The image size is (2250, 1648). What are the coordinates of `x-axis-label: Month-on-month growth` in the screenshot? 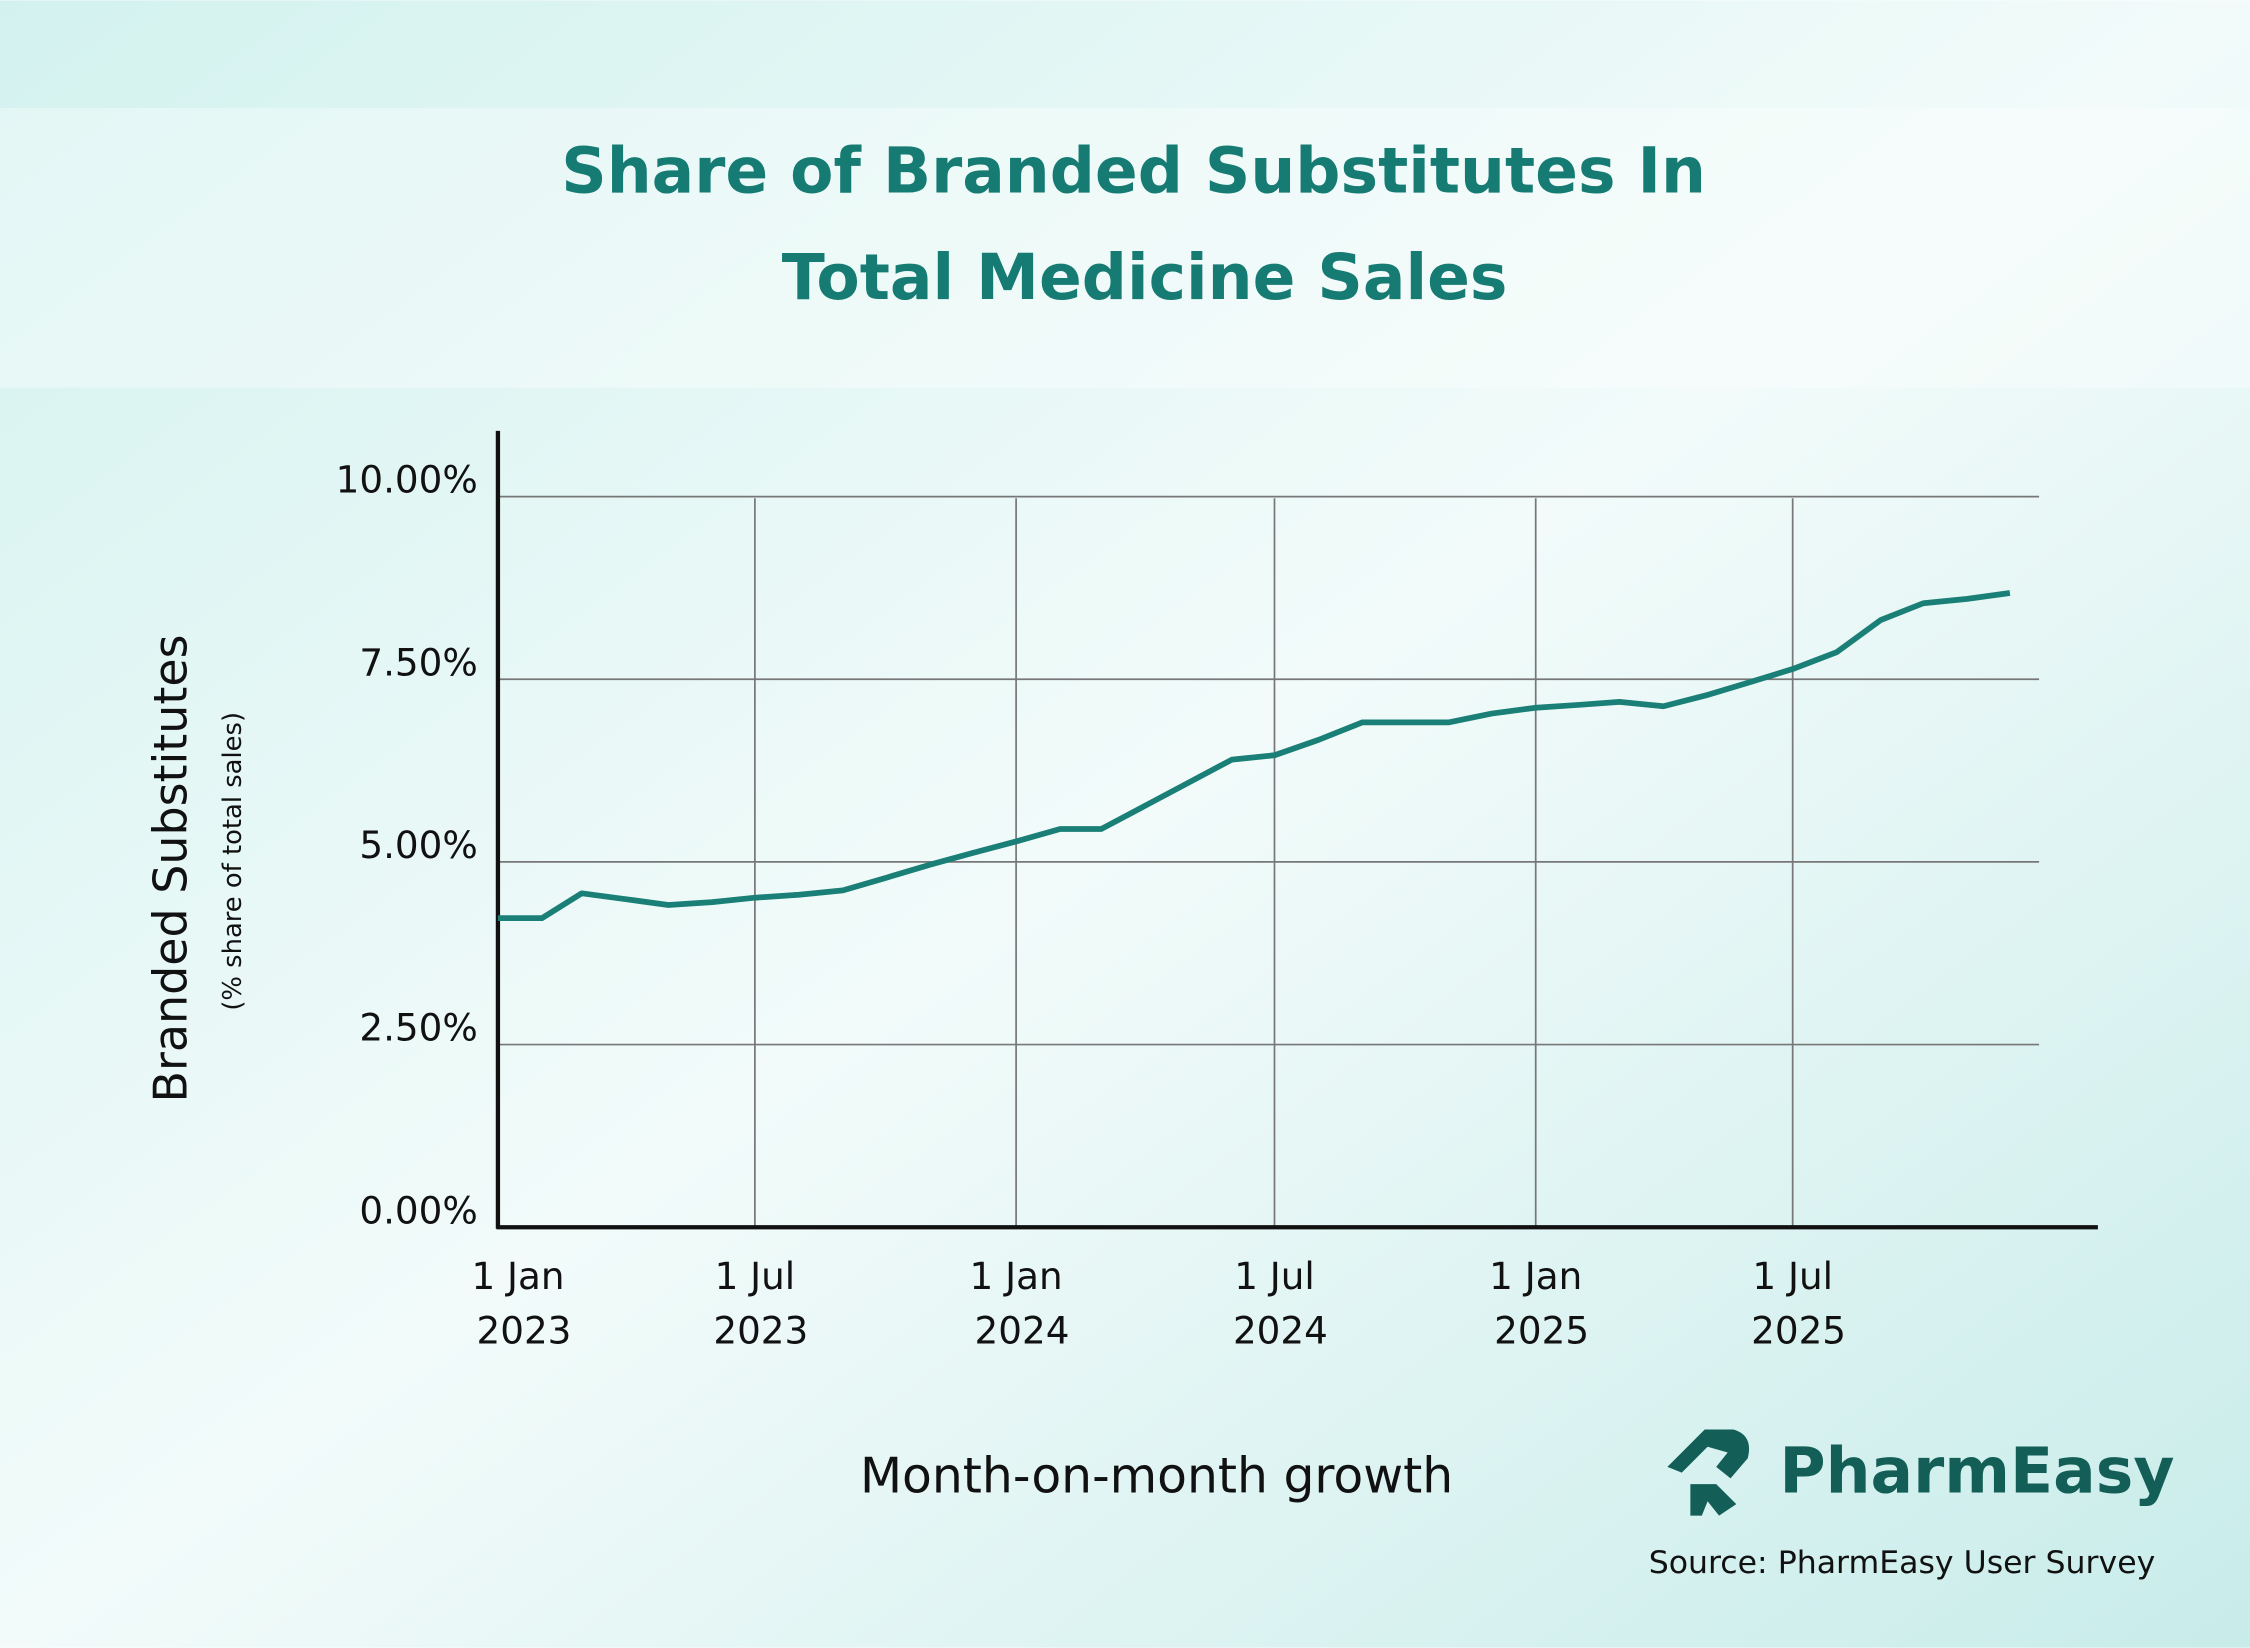 It's located at (1156, 1476).